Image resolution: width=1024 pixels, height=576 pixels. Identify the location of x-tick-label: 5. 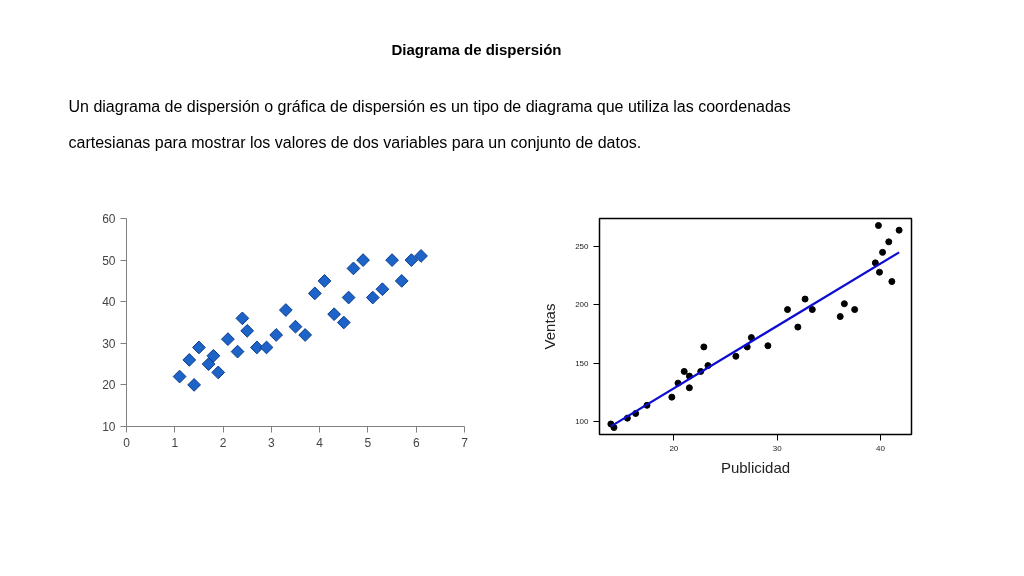
(368, 442).